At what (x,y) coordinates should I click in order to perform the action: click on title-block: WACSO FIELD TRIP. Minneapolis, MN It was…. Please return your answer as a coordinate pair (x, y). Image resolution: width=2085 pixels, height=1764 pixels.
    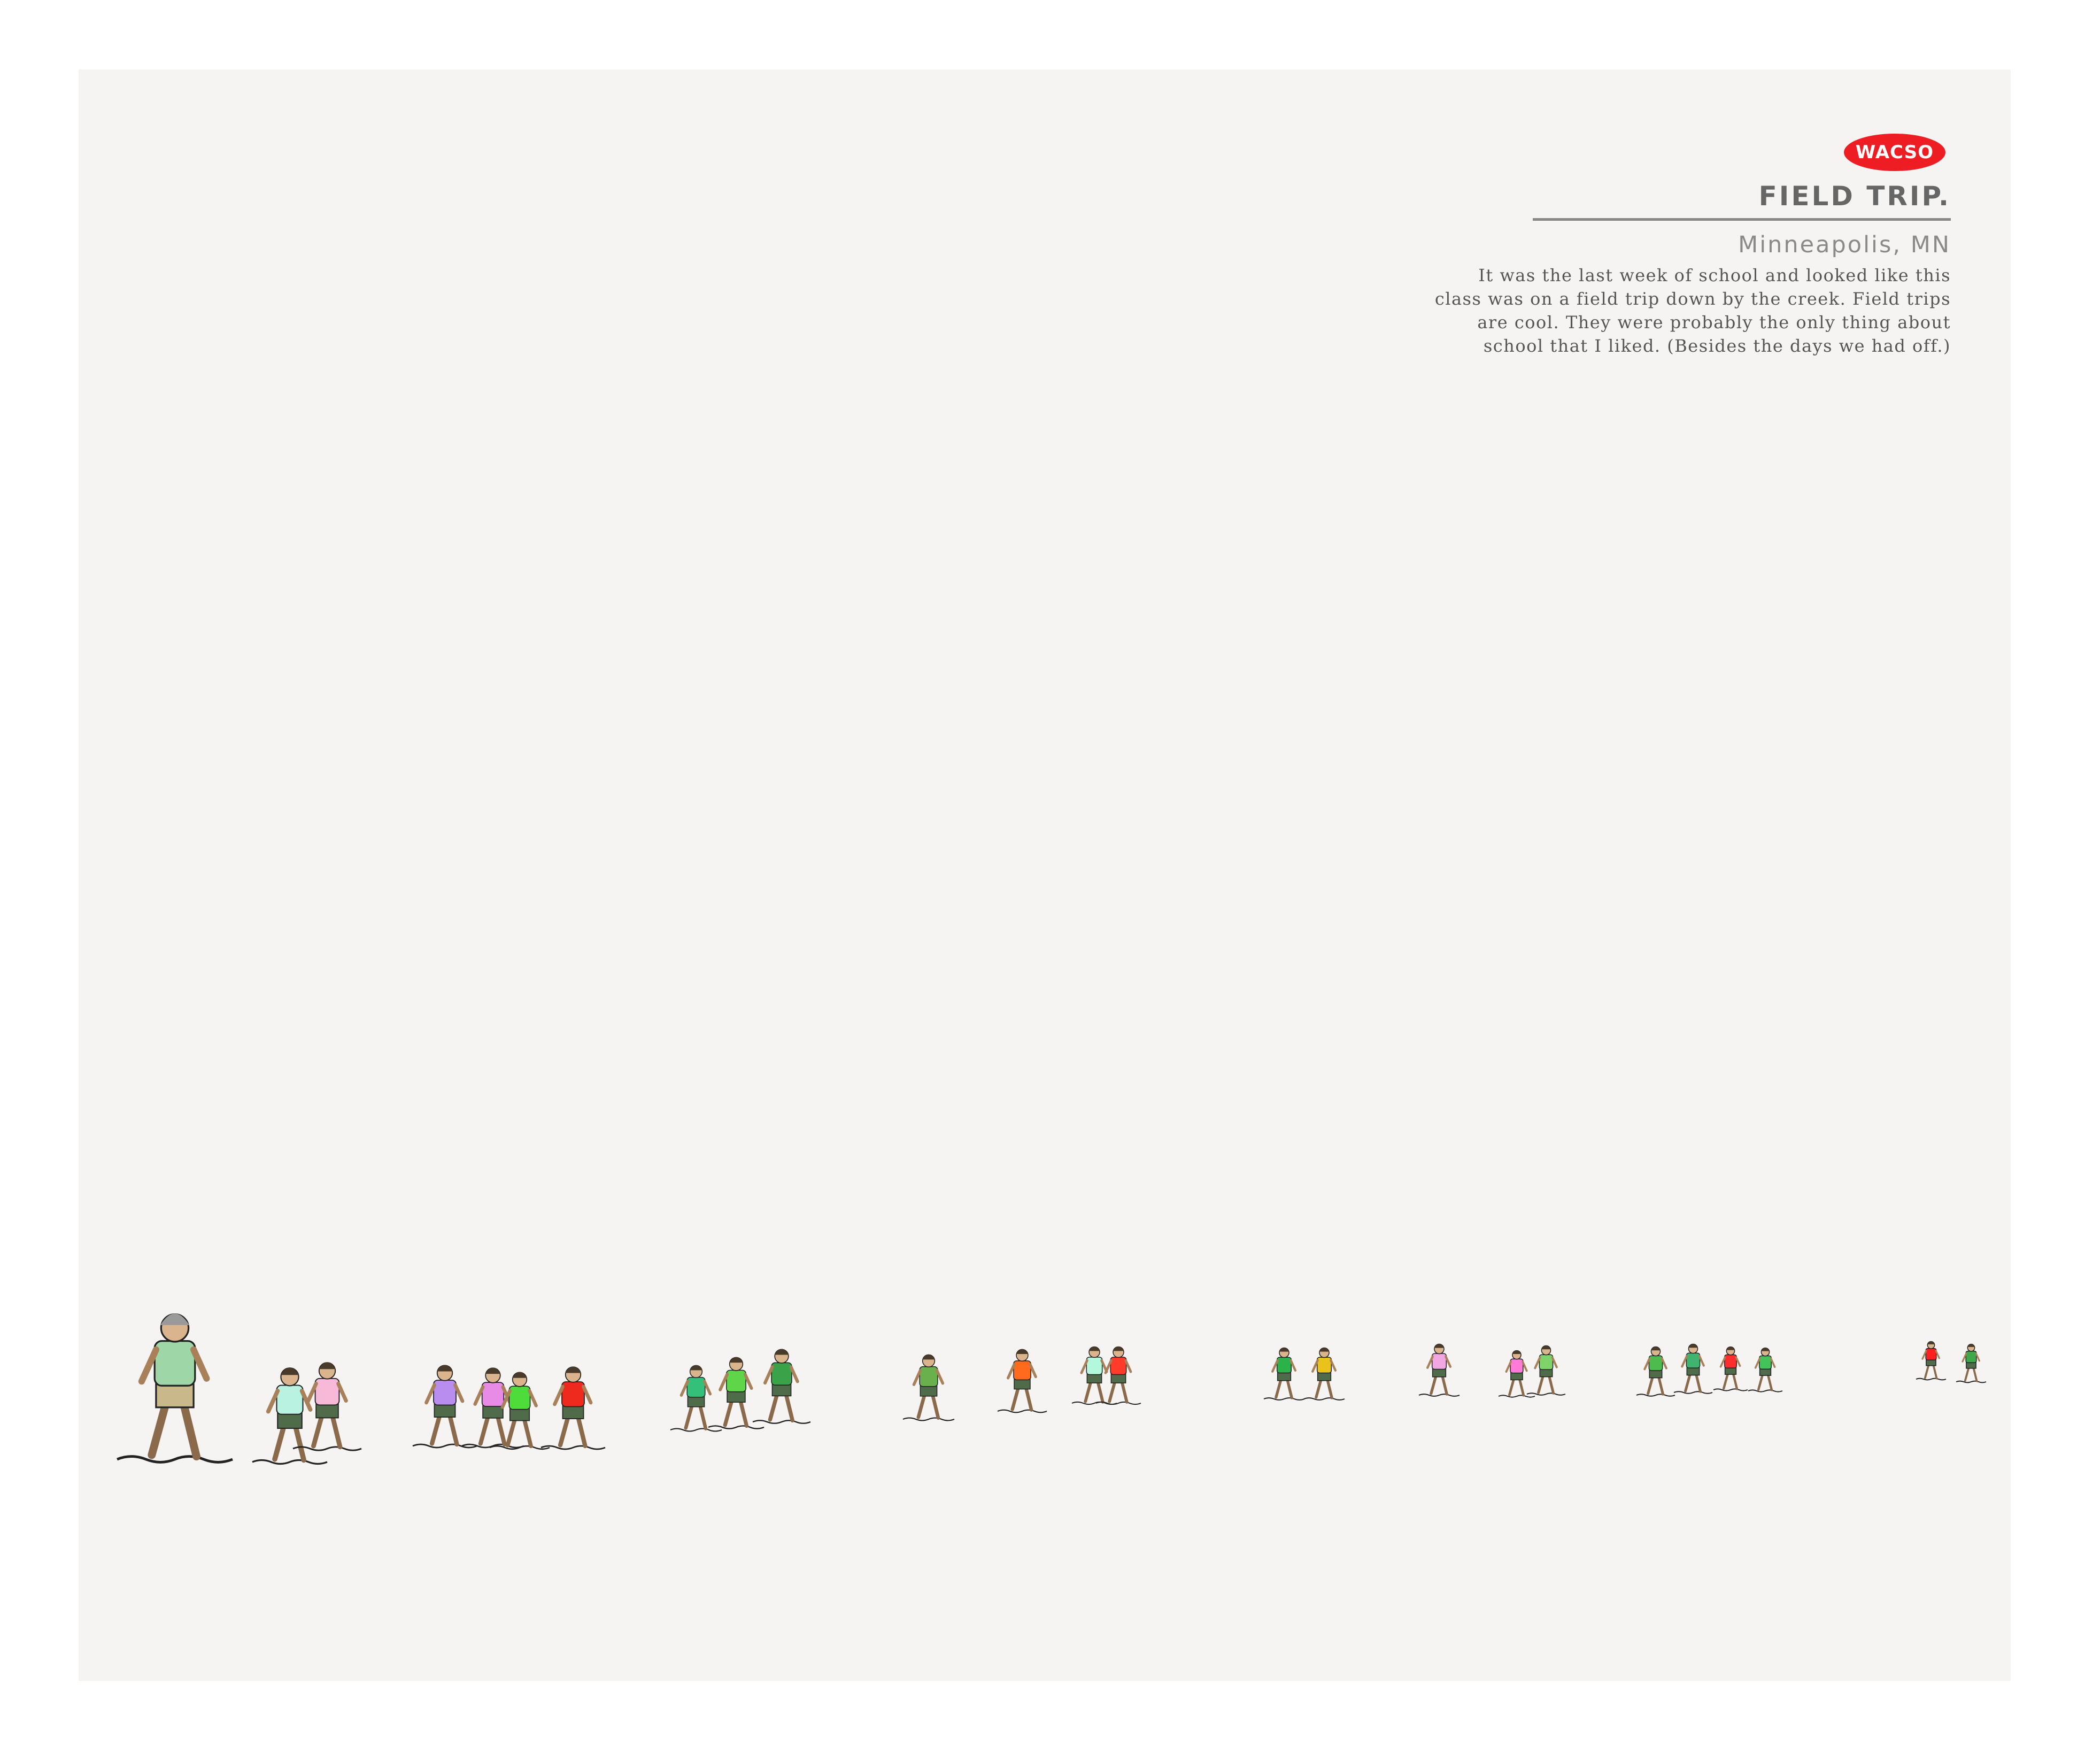
    Looking at the image, I should click on (1670, 246).